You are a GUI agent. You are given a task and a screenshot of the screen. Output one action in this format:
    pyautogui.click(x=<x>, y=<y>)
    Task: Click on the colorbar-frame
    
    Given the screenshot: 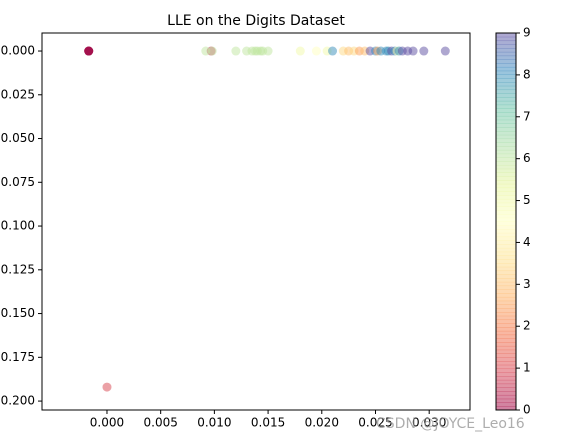 What is the action you would take?
    pyautogui.click(x=506, y=221)
    